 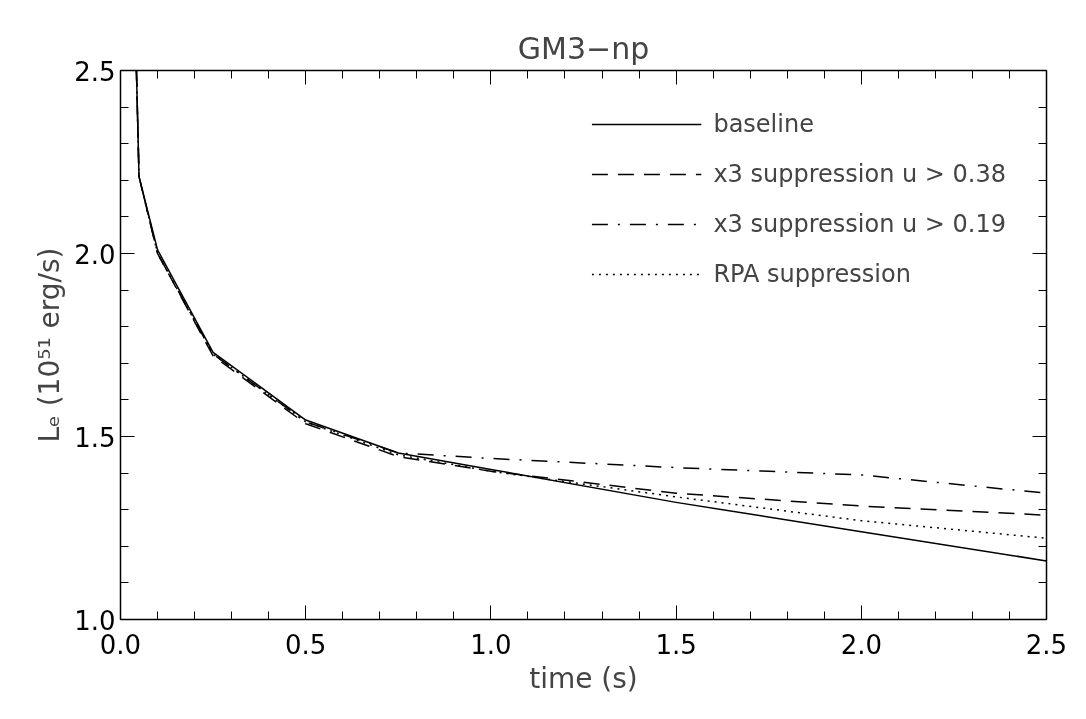 What do you see at coordinates (812, 274) in the screenshot?
I see `legend-label: RPA suppression` at bounding box center [812, 274].